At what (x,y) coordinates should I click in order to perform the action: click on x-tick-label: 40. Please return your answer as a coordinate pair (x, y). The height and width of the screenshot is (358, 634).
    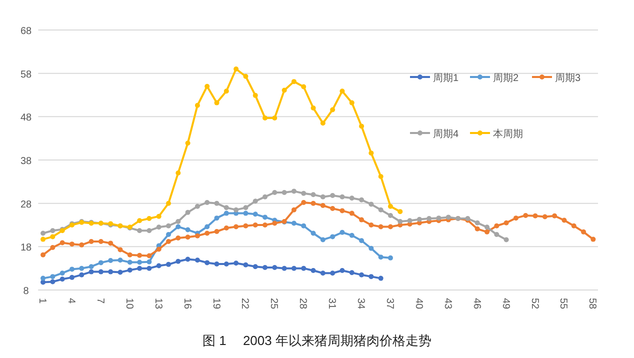
    Looking at the image, I should click on (418, 304).